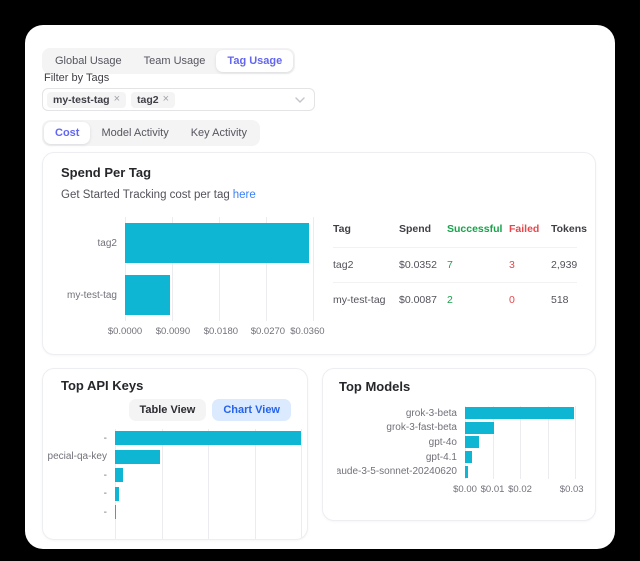 The image size is (640, 561). What do you see at coordinates (431, 413) in the screenshot?
I see `category-label: grok-3-beta` at bounding box center [431, 413].